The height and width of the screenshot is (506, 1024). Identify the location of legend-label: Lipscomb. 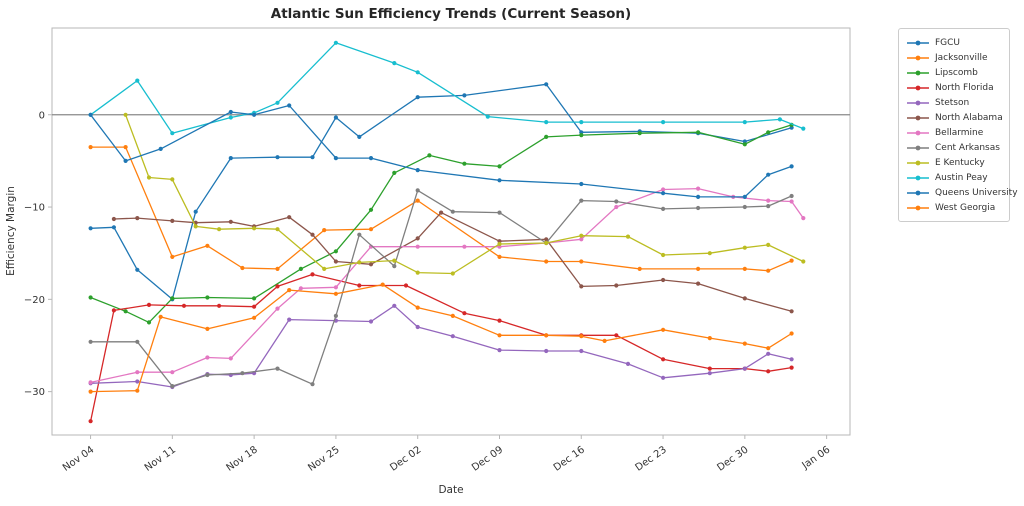
(956, 72).